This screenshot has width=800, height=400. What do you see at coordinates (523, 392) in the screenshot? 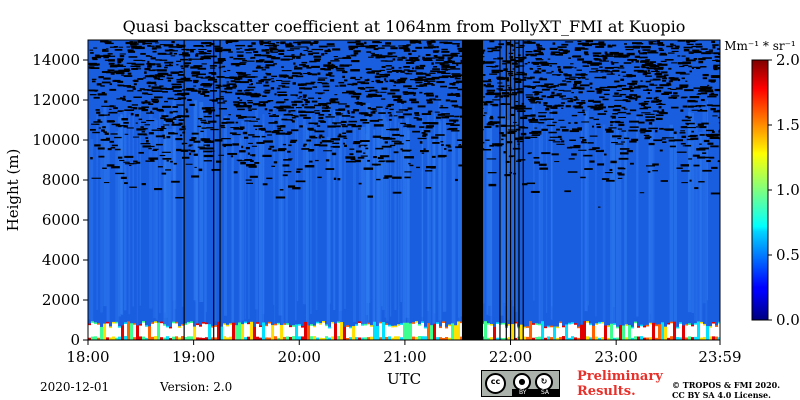
I see `license-by-label: BY` at bounding box center [523, 392].